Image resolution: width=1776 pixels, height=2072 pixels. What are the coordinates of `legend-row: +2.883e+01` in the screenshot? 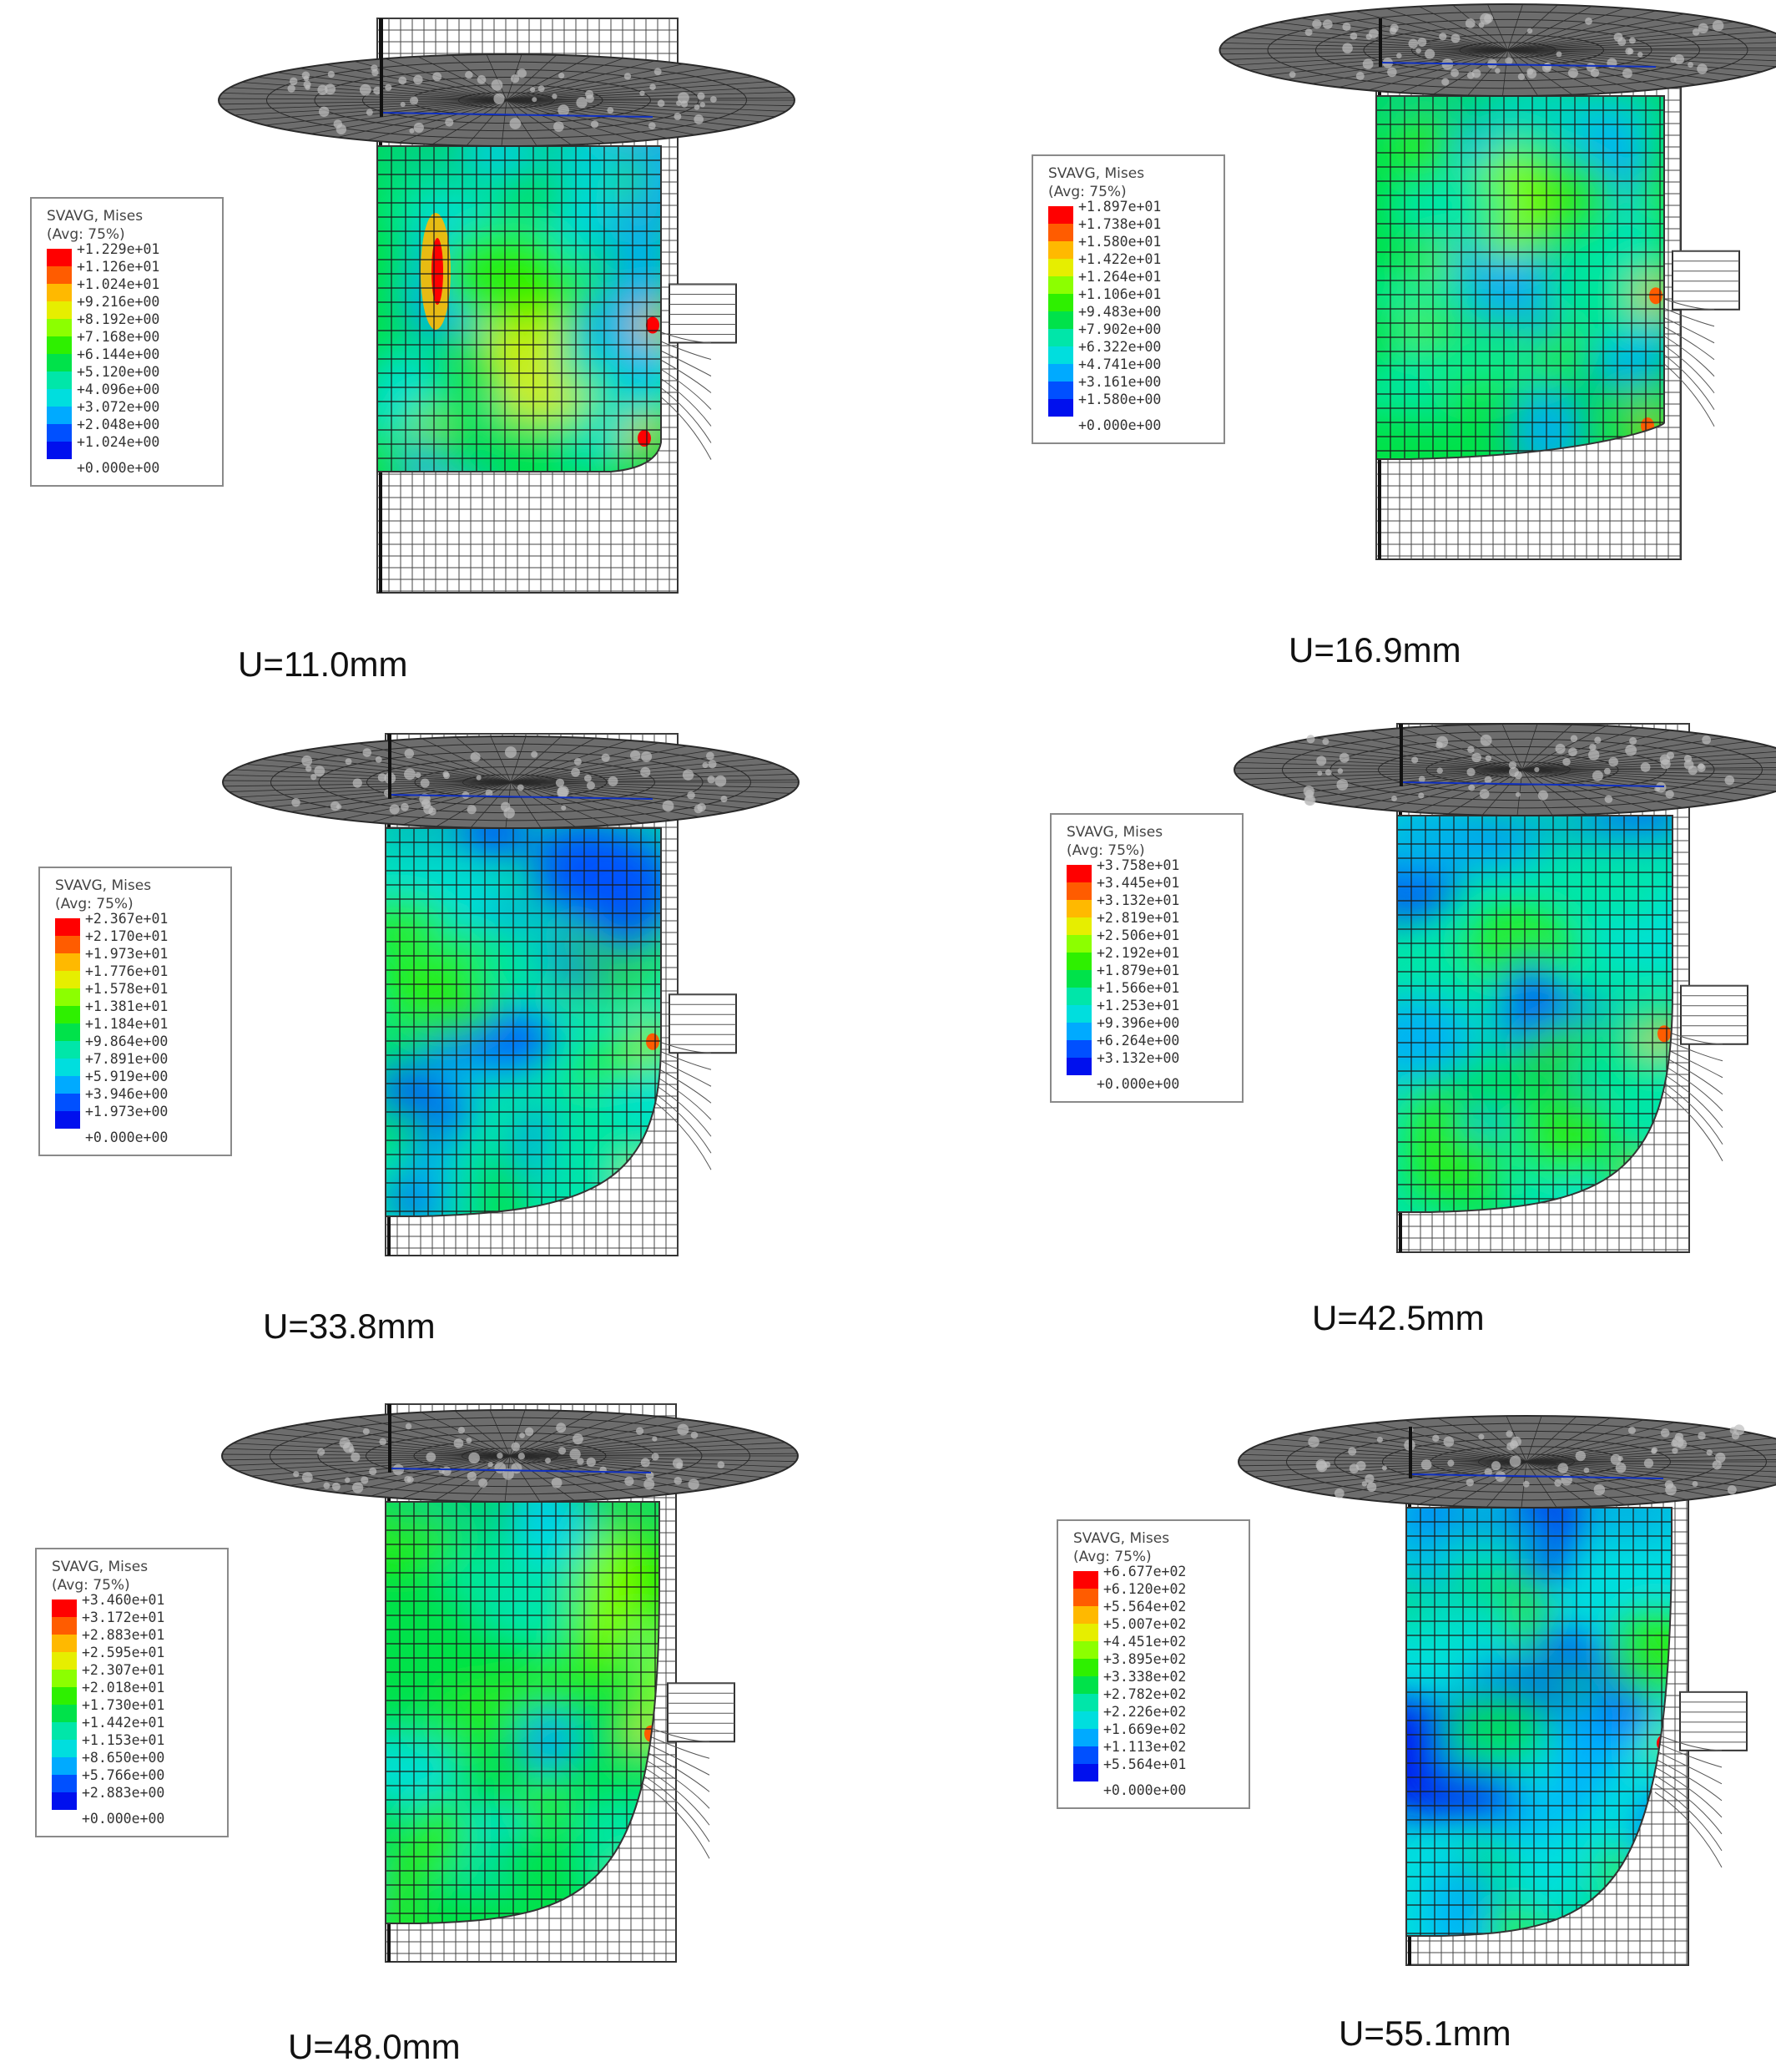 It's located at (135, 1639).